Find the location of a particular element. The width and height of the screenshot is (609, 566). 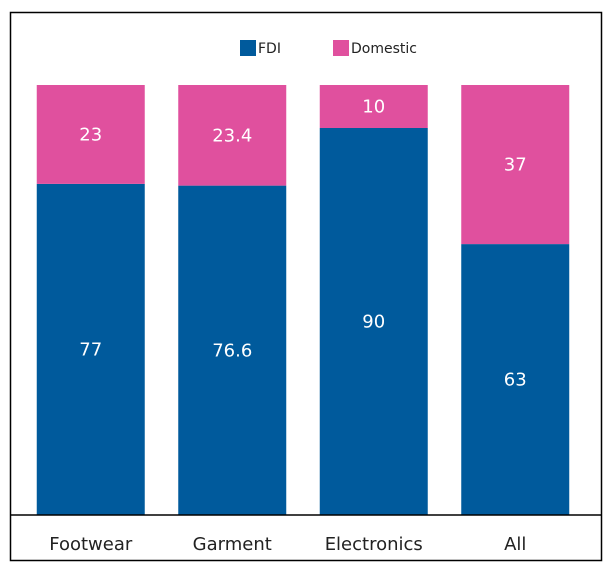

legend-label: FDI is located at coordinates (269, 49).